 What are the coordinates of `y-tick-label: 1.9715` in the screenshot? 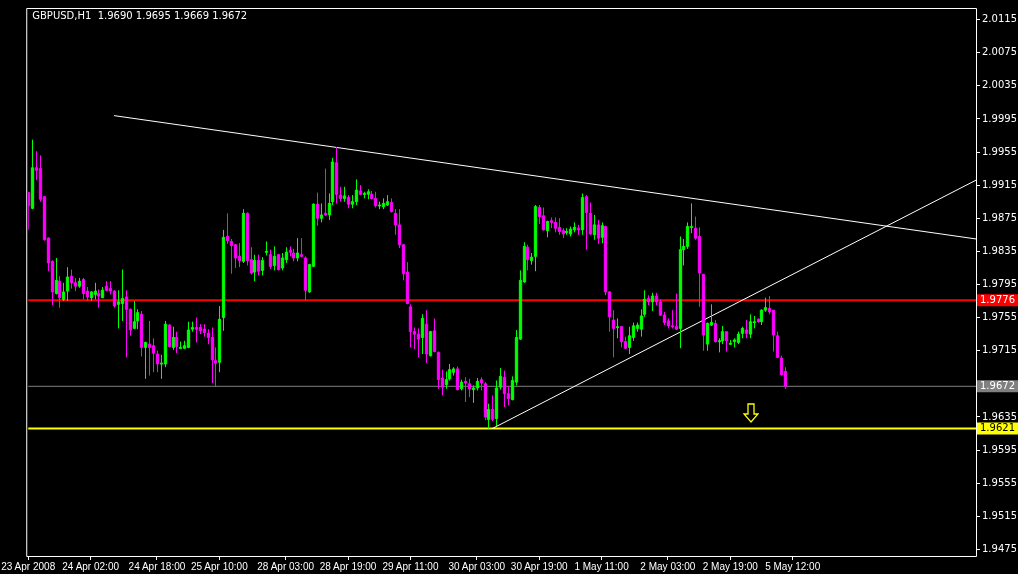 It's located at (999, 350).